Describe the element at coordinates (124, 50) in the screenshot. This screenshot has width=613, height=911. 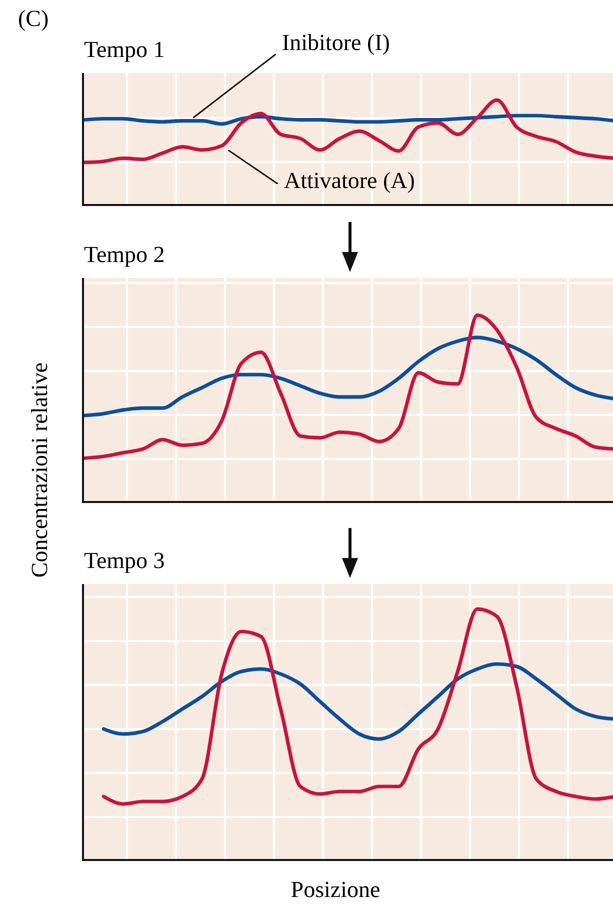
I see `chart-title: Tempo 1` at that location.